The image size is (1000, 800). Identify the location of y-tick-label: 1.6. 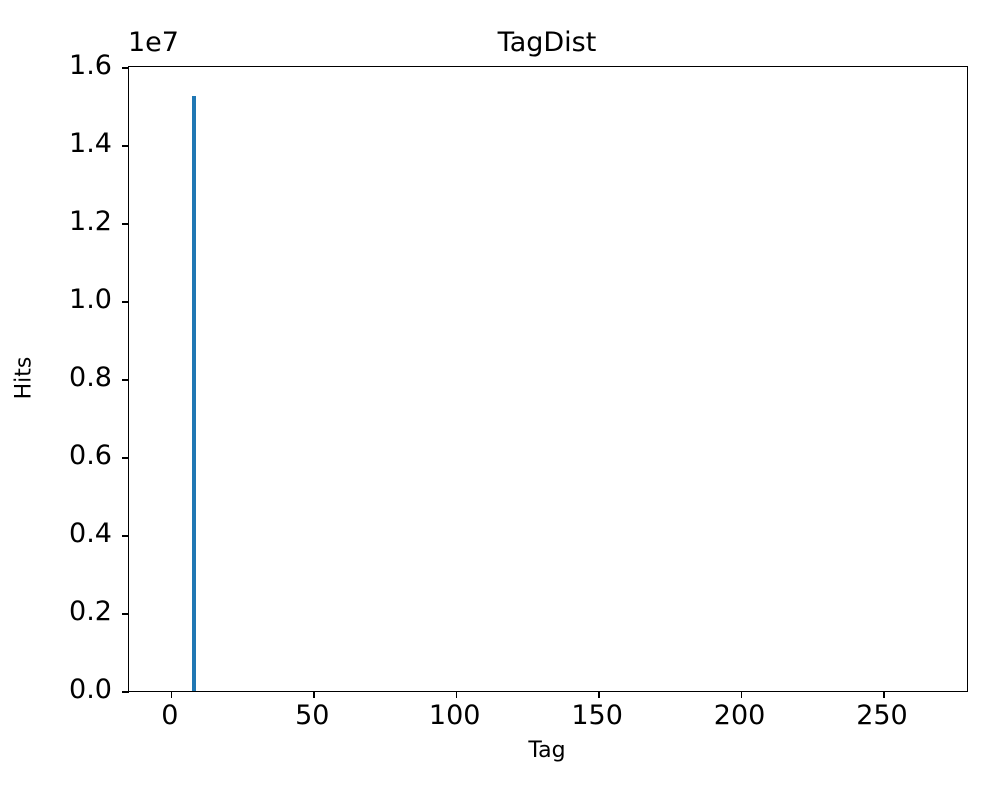
(90, 65).